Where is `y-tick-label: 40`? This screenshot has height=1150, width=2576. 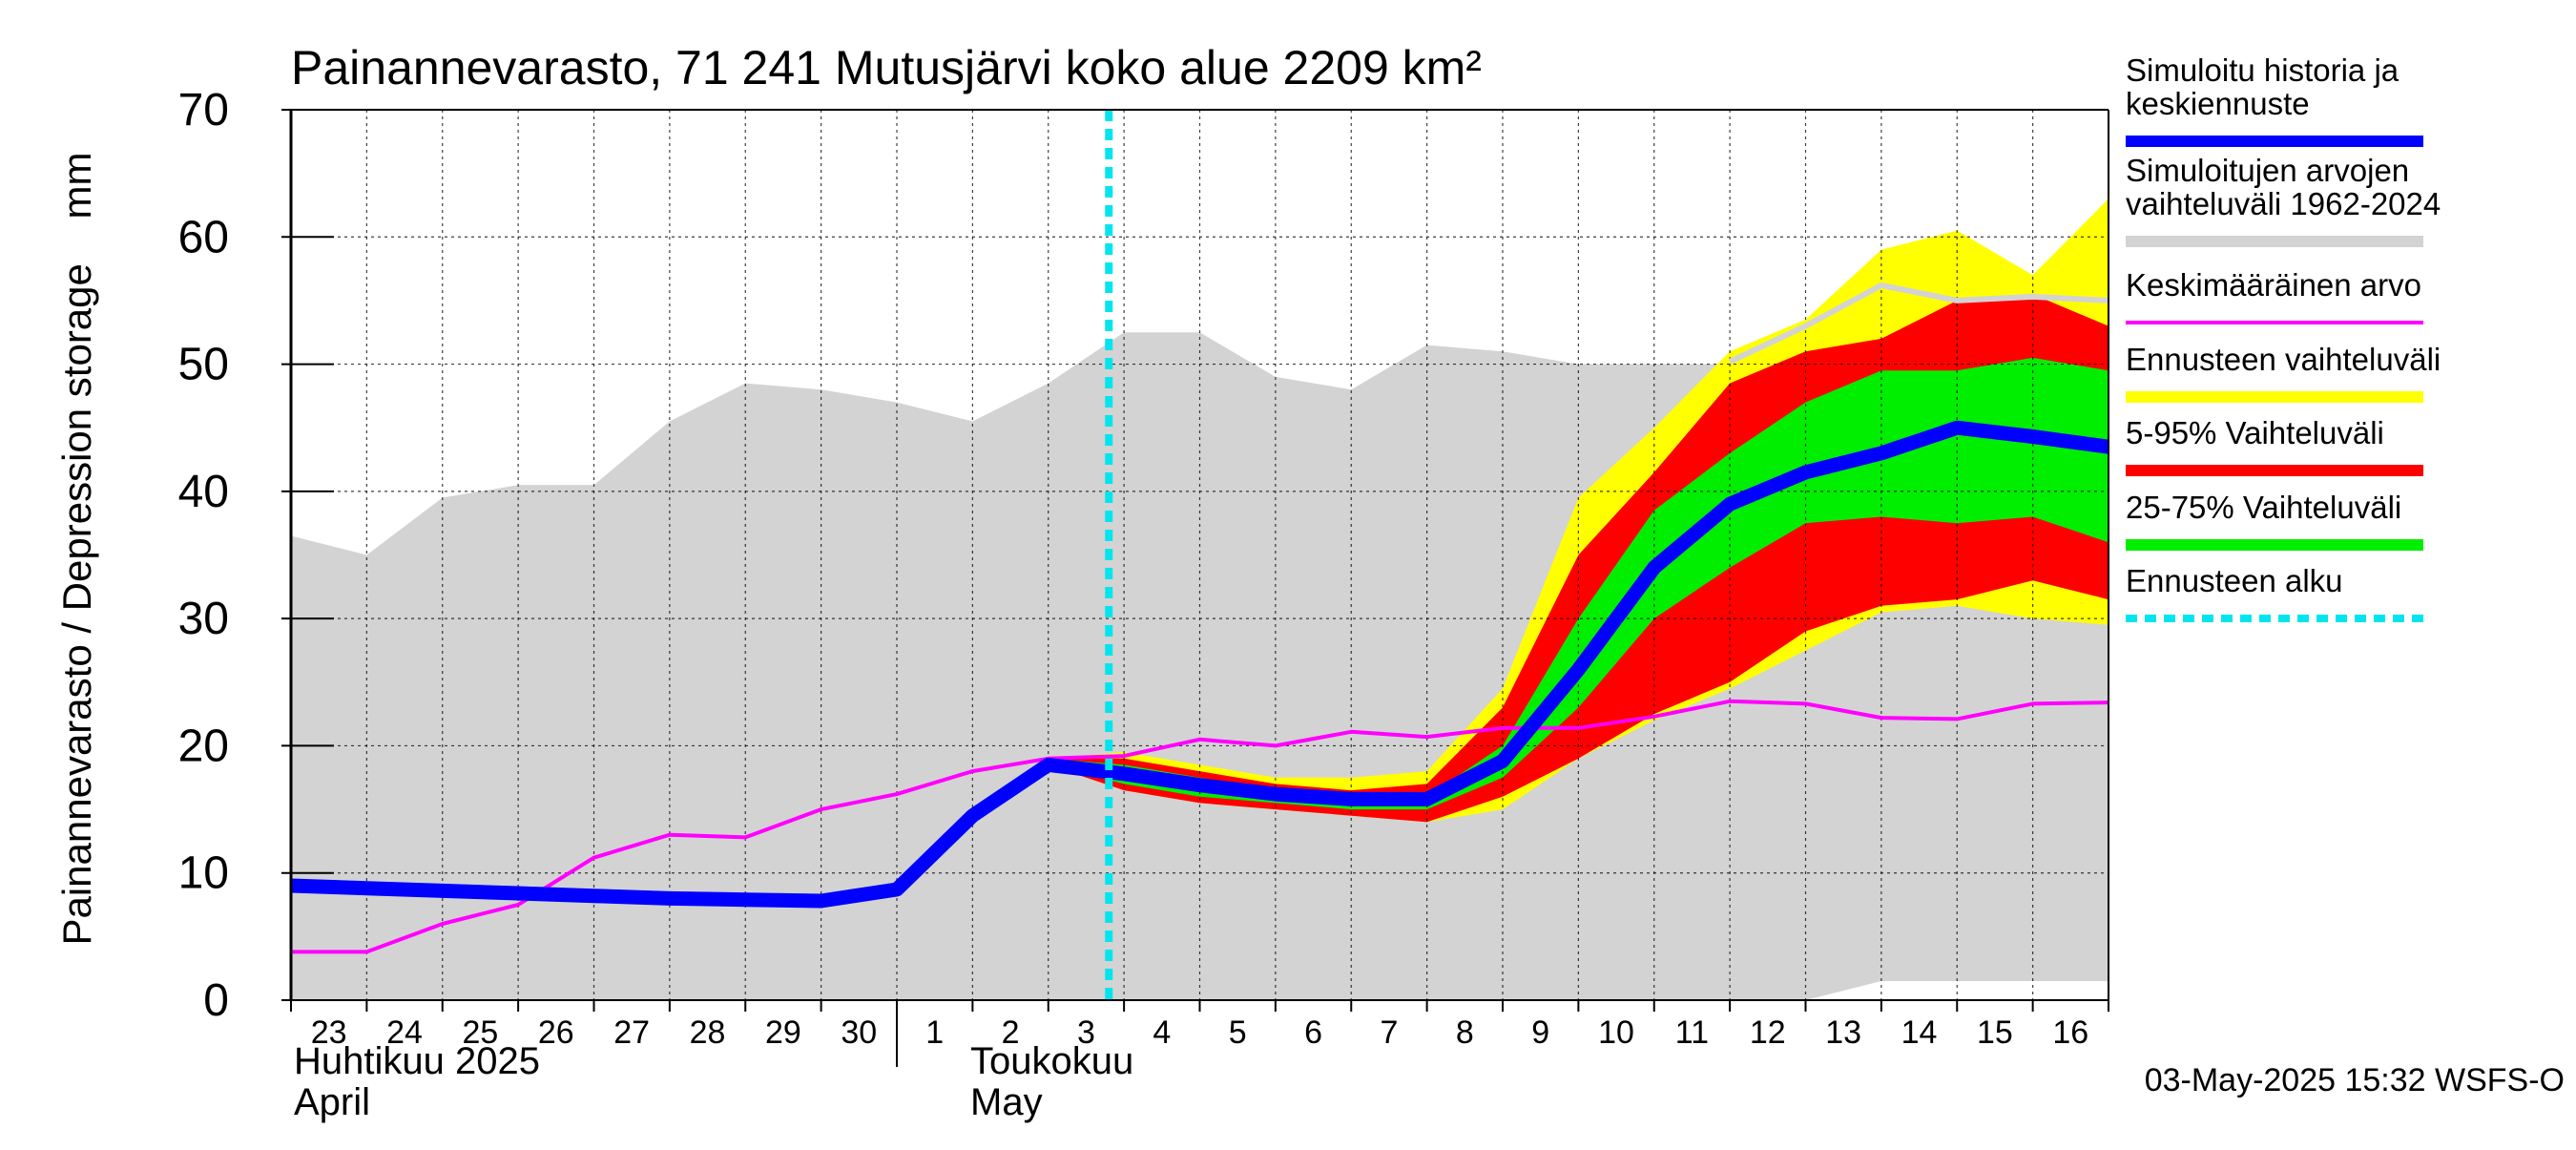 y-tick-label: 40 is located at coordinates (203, 492).